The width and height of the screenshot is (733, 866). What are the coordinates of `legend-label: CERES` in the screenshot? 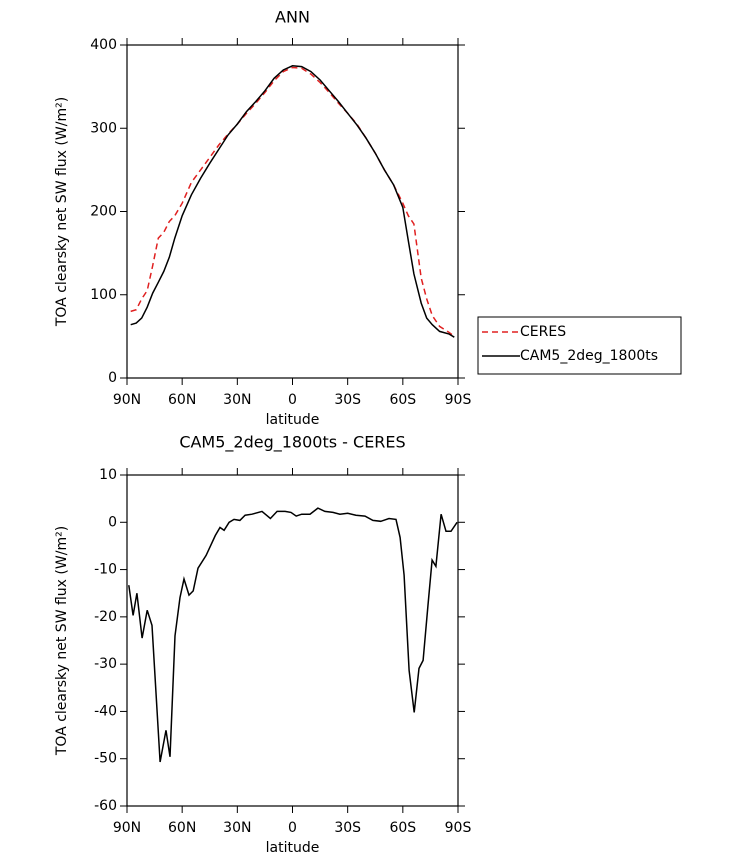 It's located at (543, 332).